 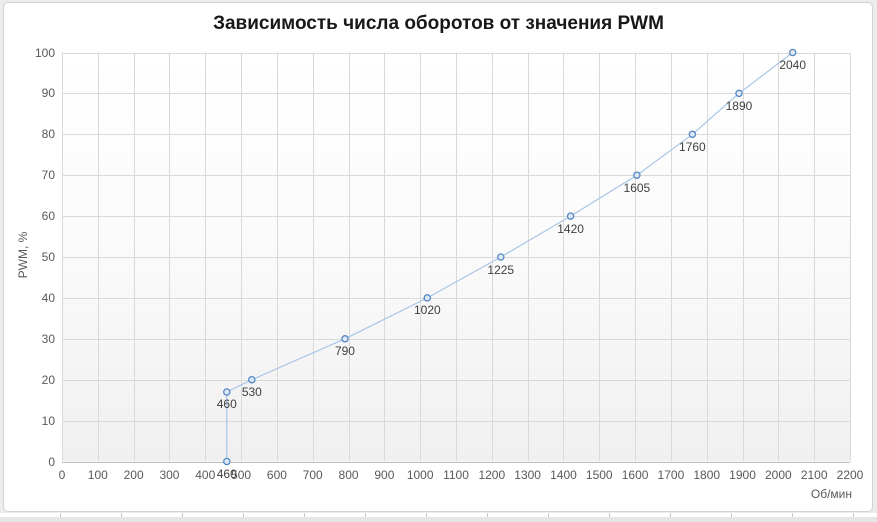 I want to click on sheet-gray-band, so click(x=438, y=519).